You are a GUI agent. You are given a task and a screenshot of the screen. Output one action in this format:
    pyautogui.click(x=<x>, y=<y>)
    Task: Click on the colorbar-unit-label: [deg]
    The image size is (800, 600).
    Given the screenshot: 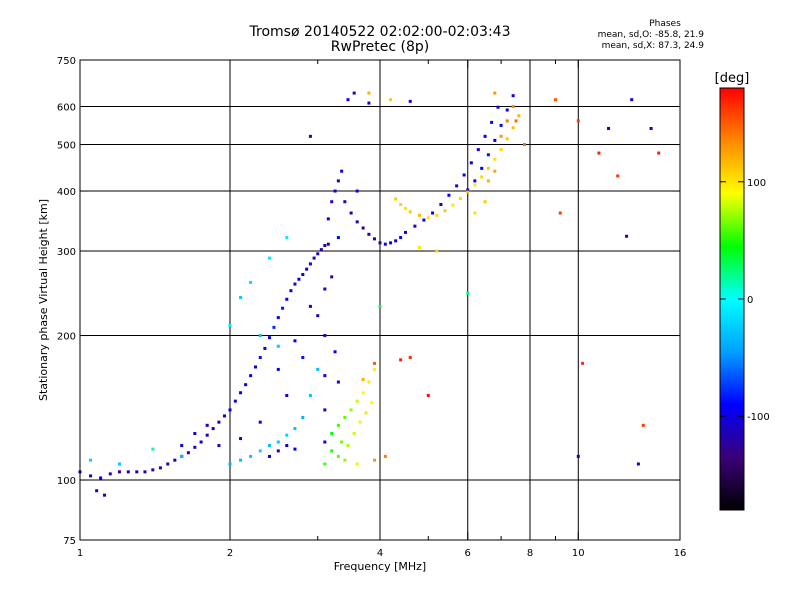 What is the action you would take?
    pyautogui.click(x=732, y=78)
    